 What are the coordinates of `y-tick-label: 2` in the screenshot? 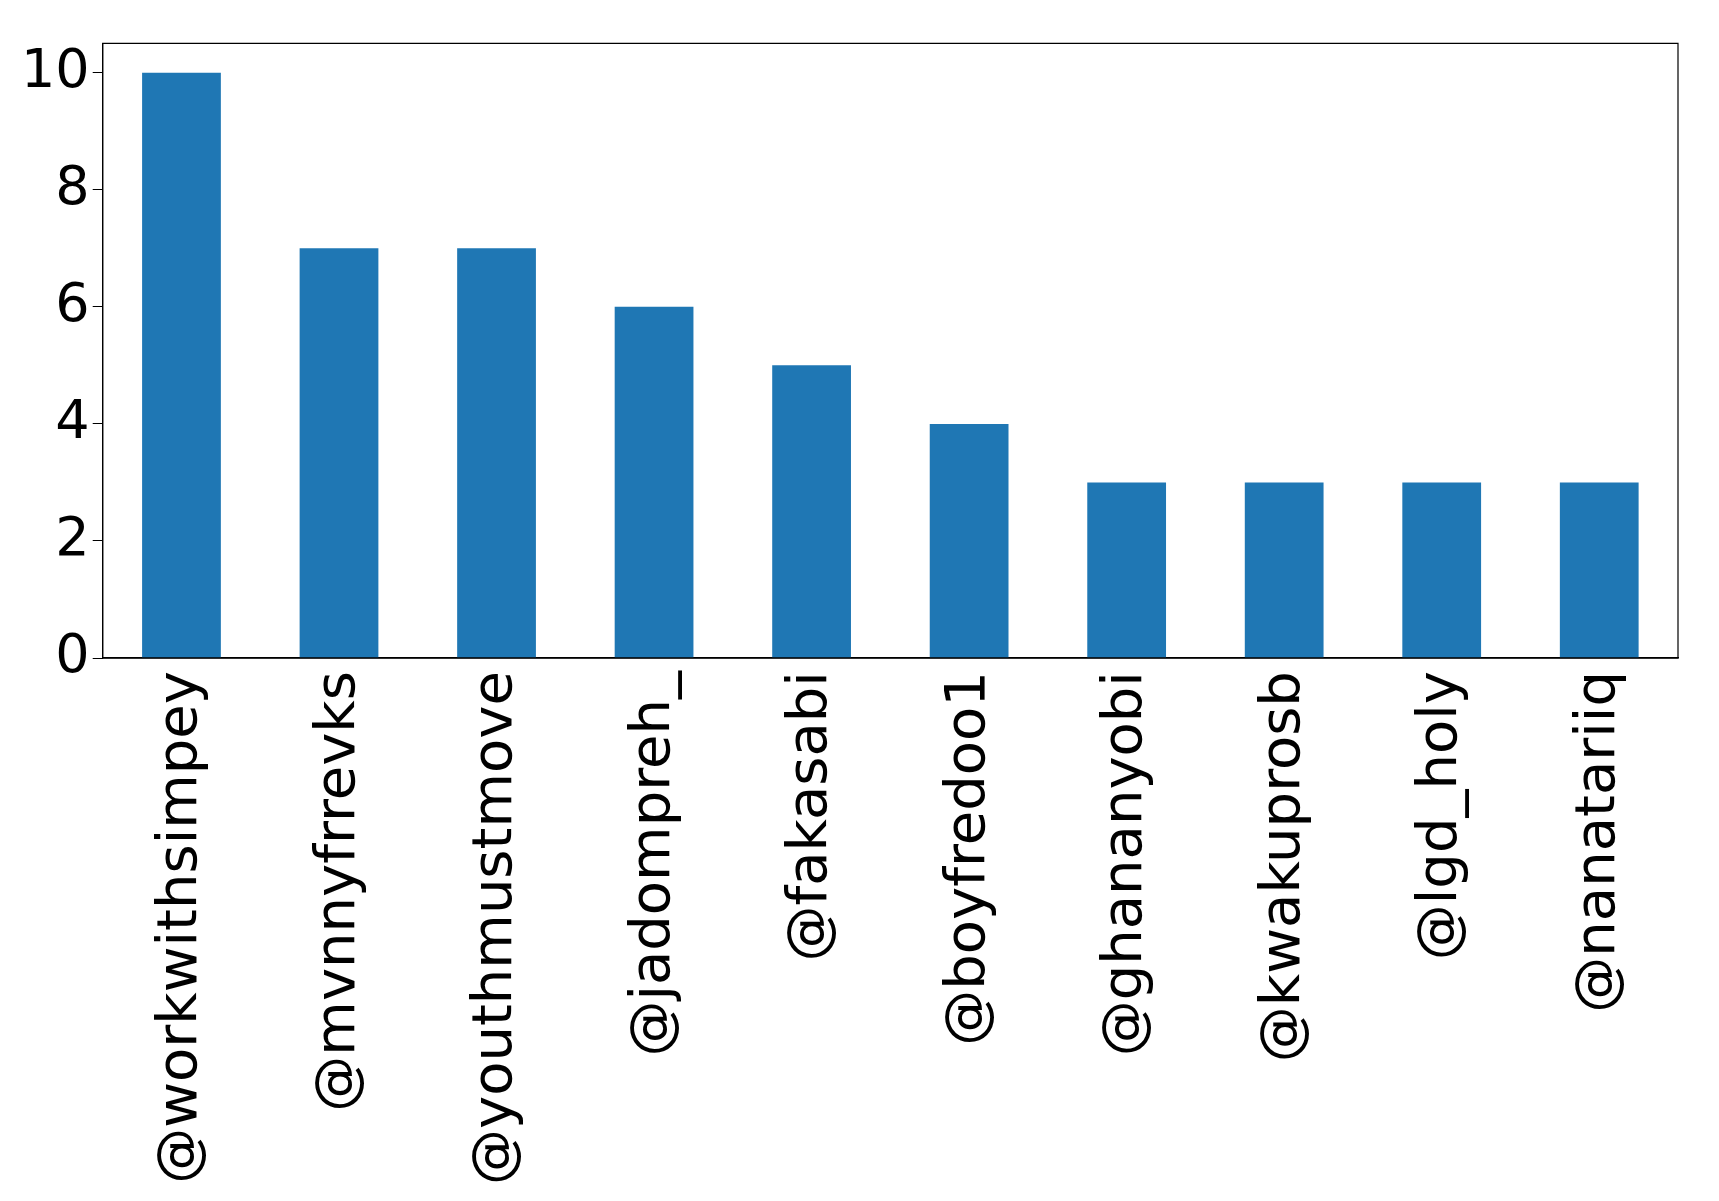 It's located at (72, 537).